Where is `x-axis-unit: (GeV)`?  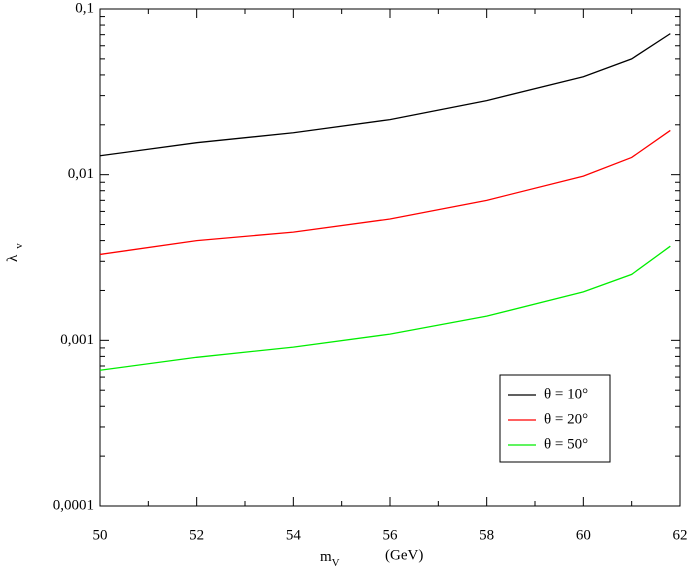
x-axis-unit: (GeV) is located at coordinates (404, 555).